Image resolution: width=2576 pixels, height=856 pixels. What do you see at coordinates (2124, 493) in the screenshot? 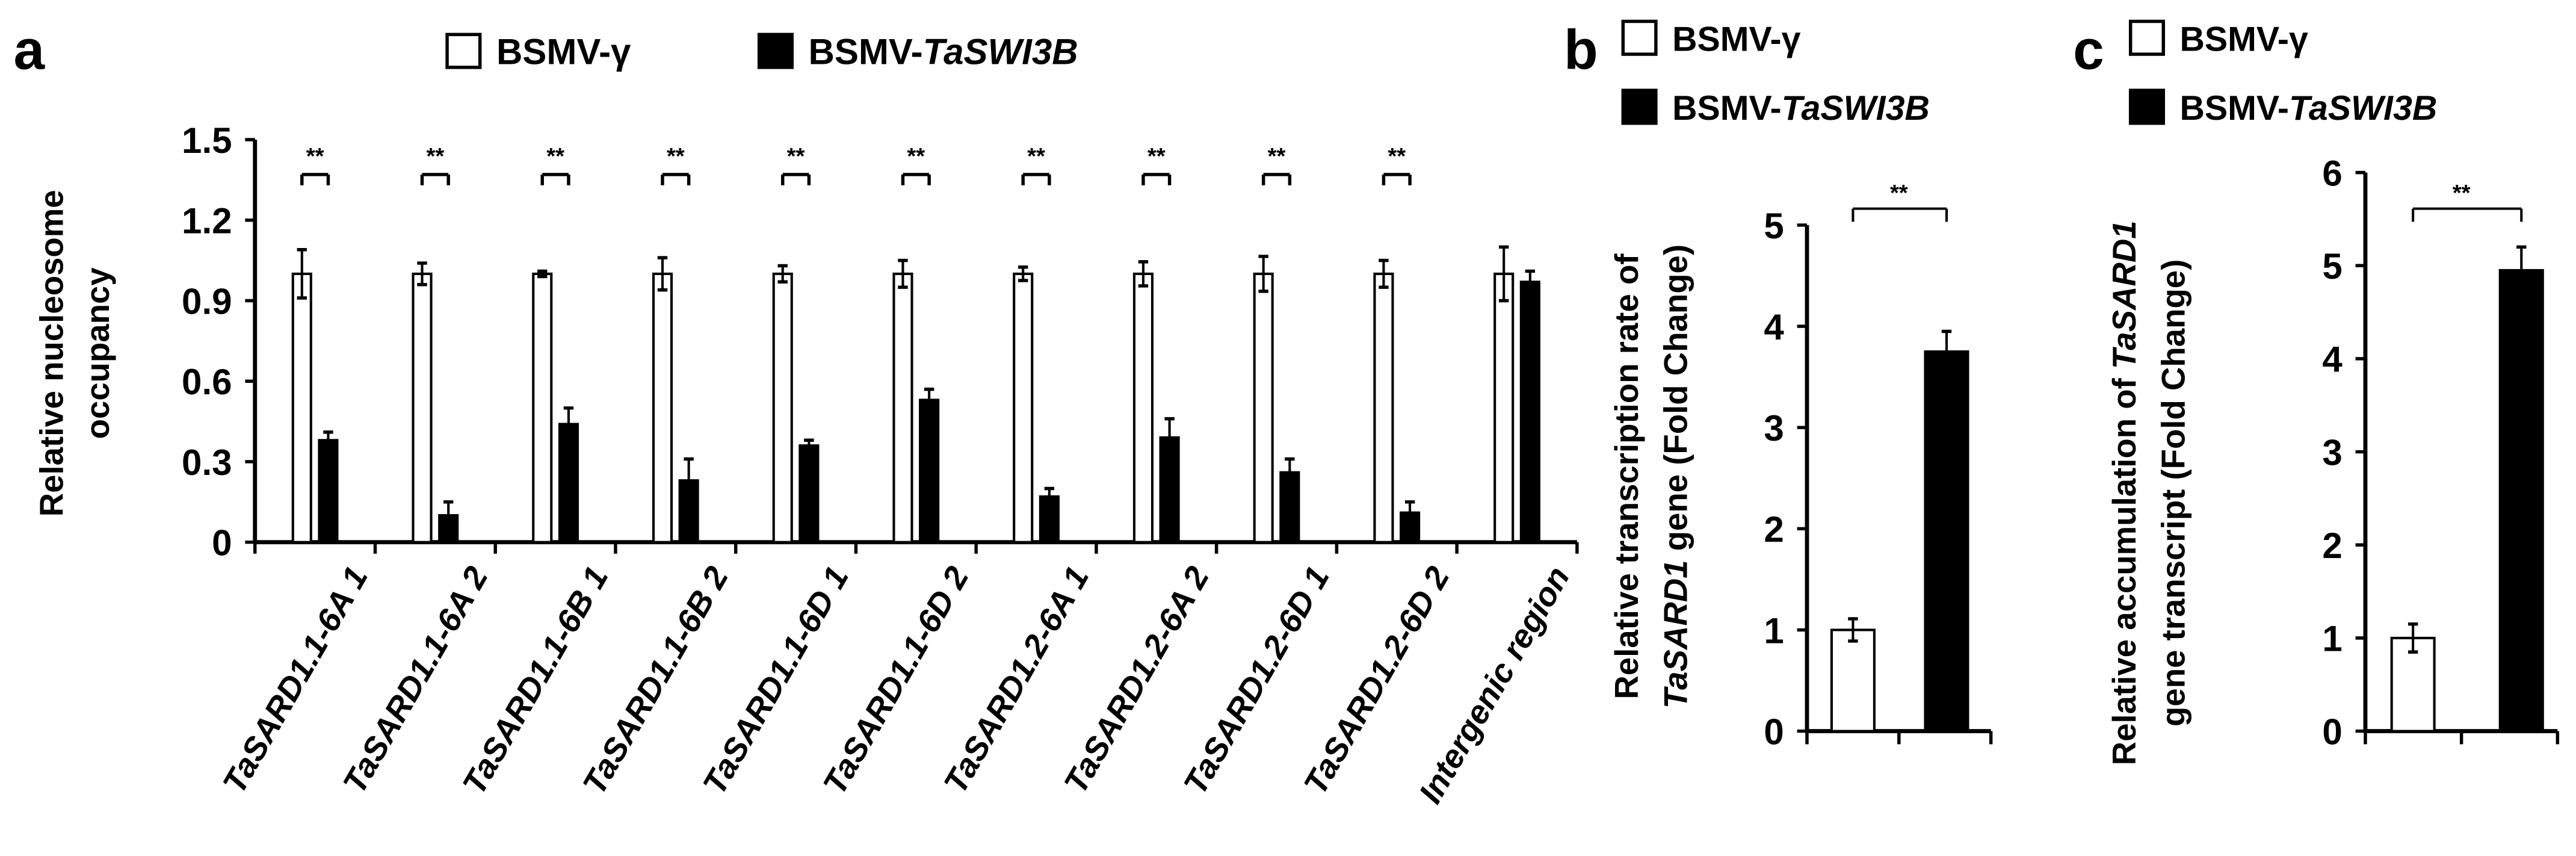
I see `y-axis-label: Relative accumulation of TaSARD1` at bounding box center [2124, 493].